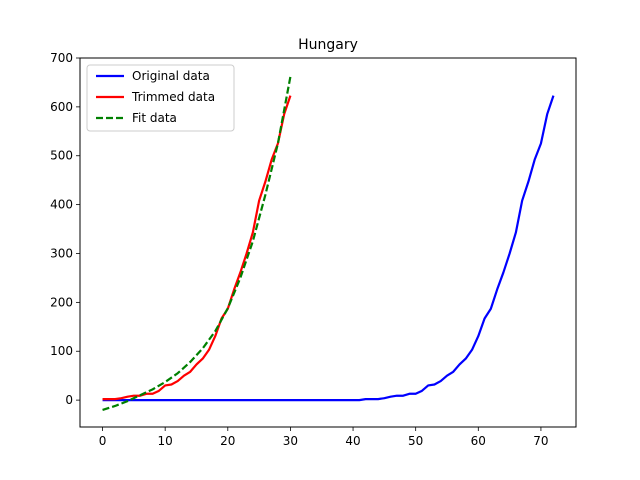 Image resolution: width=640 pixels, height=480 pixels. I want to click on legend-label-0: Original data, so click(171, 76).